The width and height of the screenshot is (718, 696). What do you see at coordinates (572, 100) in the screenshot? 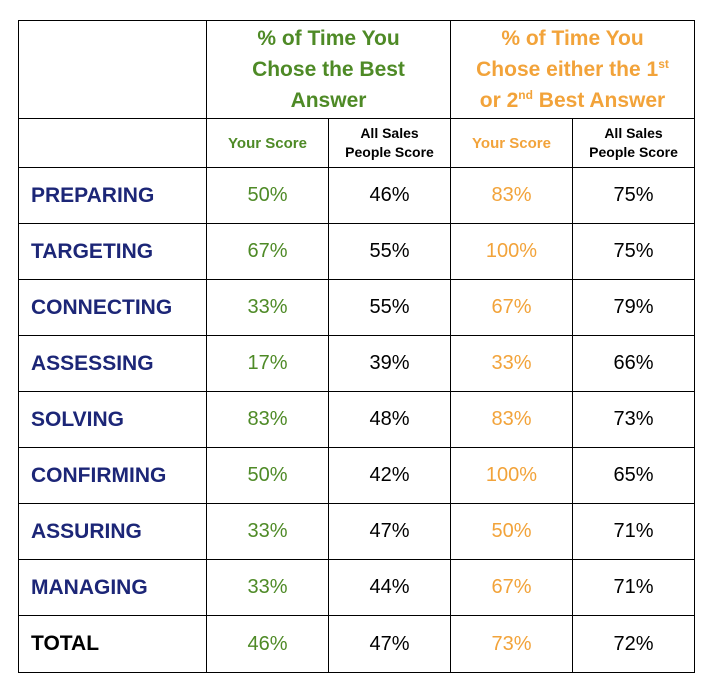
I see `top2-header-line3: or 2nd Best Answer` at bounding box center [572, 100].